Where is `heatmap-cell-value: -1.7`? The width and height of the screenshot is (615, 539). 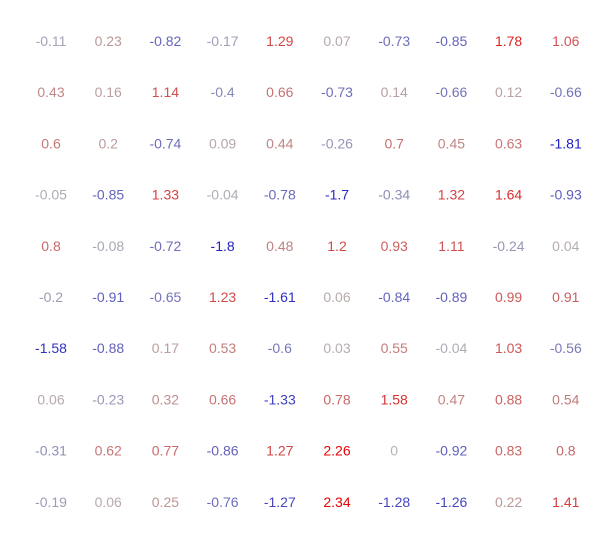
heatmap-cell-value: -1.7 is located at coordinates (337, 195).